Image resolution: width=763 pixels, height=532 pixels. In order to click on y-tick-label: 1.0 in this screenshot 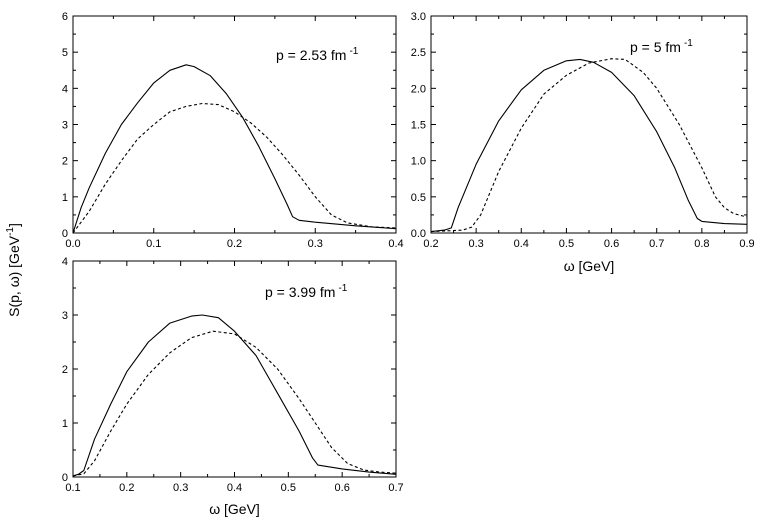, I will do `click(418, 162)`.